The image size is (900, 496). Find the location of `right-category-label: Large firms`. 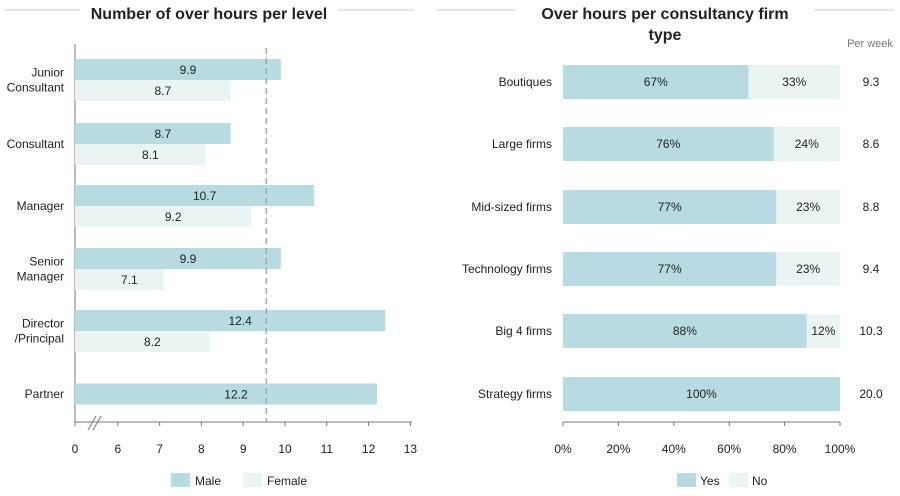

right-category-label: Large firms is located at coordinates (522, 144).